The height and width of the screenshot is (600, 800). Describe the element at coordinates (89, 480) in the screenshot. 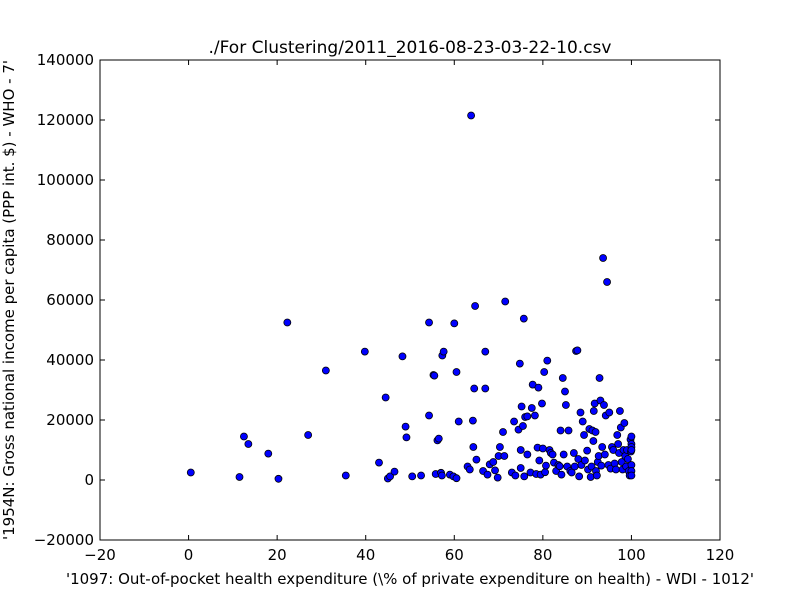

I see `y-tick-label: 0` at that location.